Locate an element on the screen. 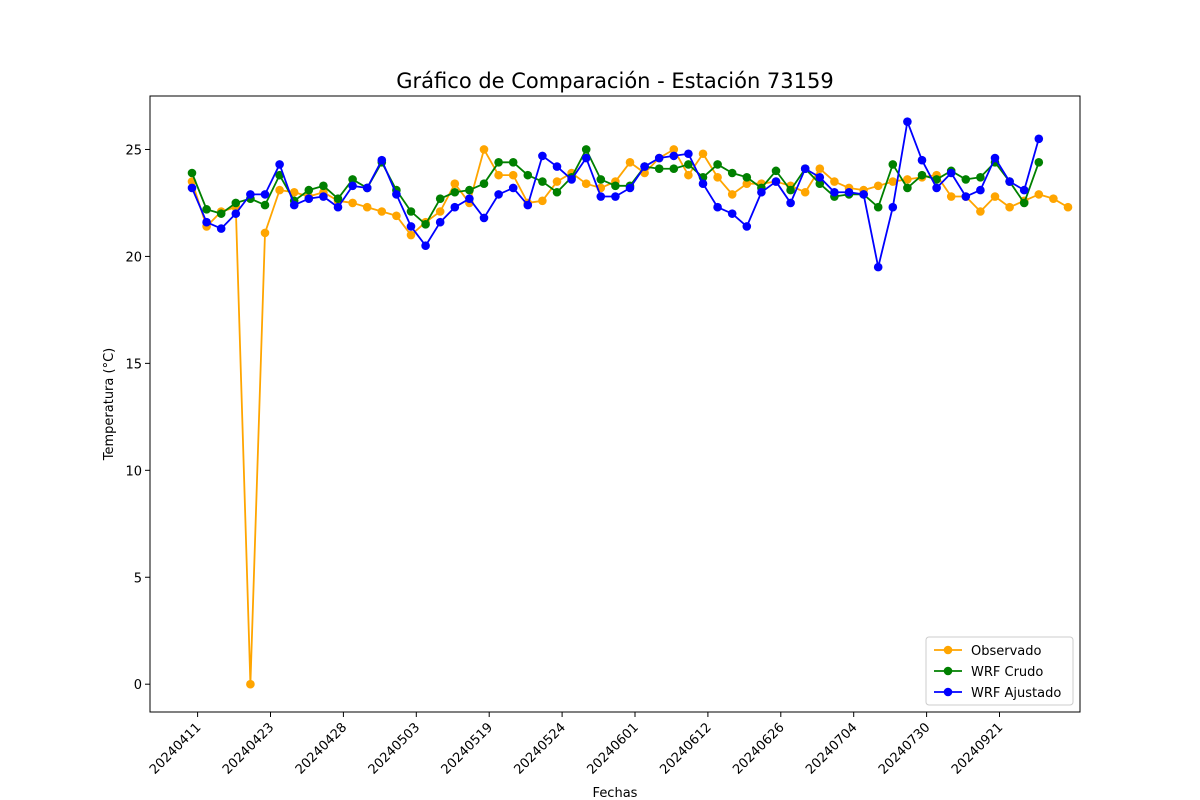 The width and height of the screenshot is (1200, 800). legend-item: Observado is located at coordinates (988, 651).